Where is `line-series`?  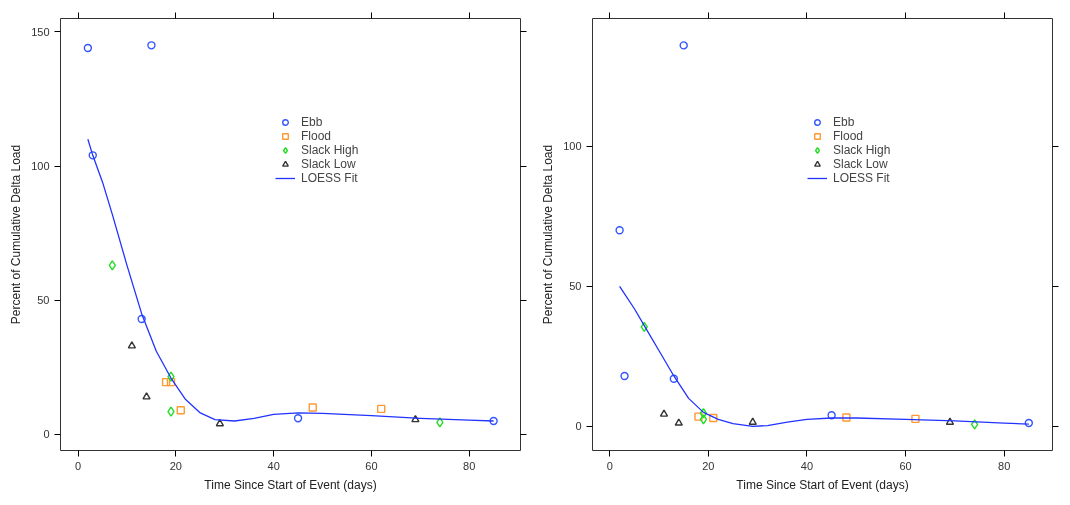
line-series is located at coordinates (824, 356).